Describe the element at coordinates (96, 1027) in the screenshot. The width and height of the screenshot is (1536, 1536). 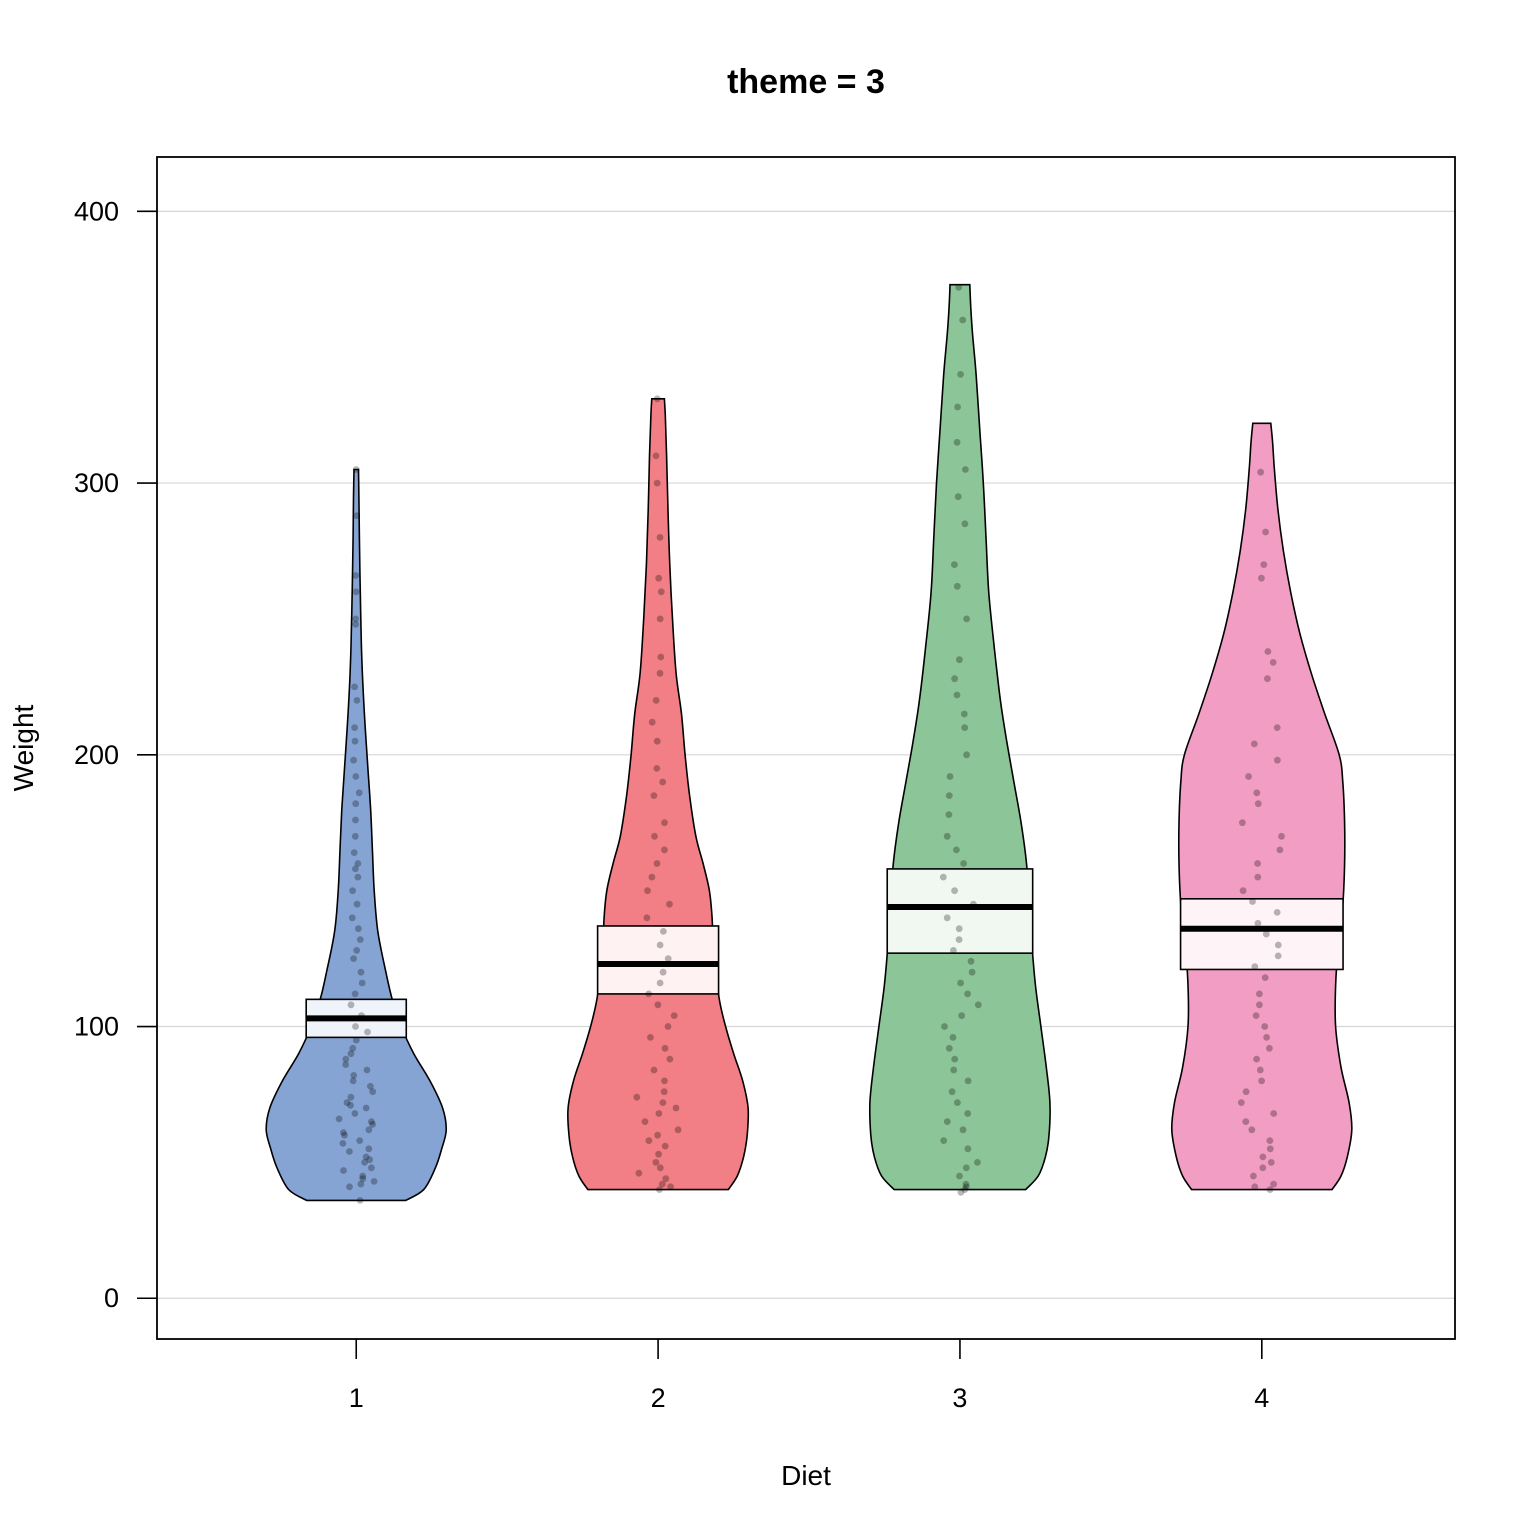
I see `y-tick-label: 100` at that location.